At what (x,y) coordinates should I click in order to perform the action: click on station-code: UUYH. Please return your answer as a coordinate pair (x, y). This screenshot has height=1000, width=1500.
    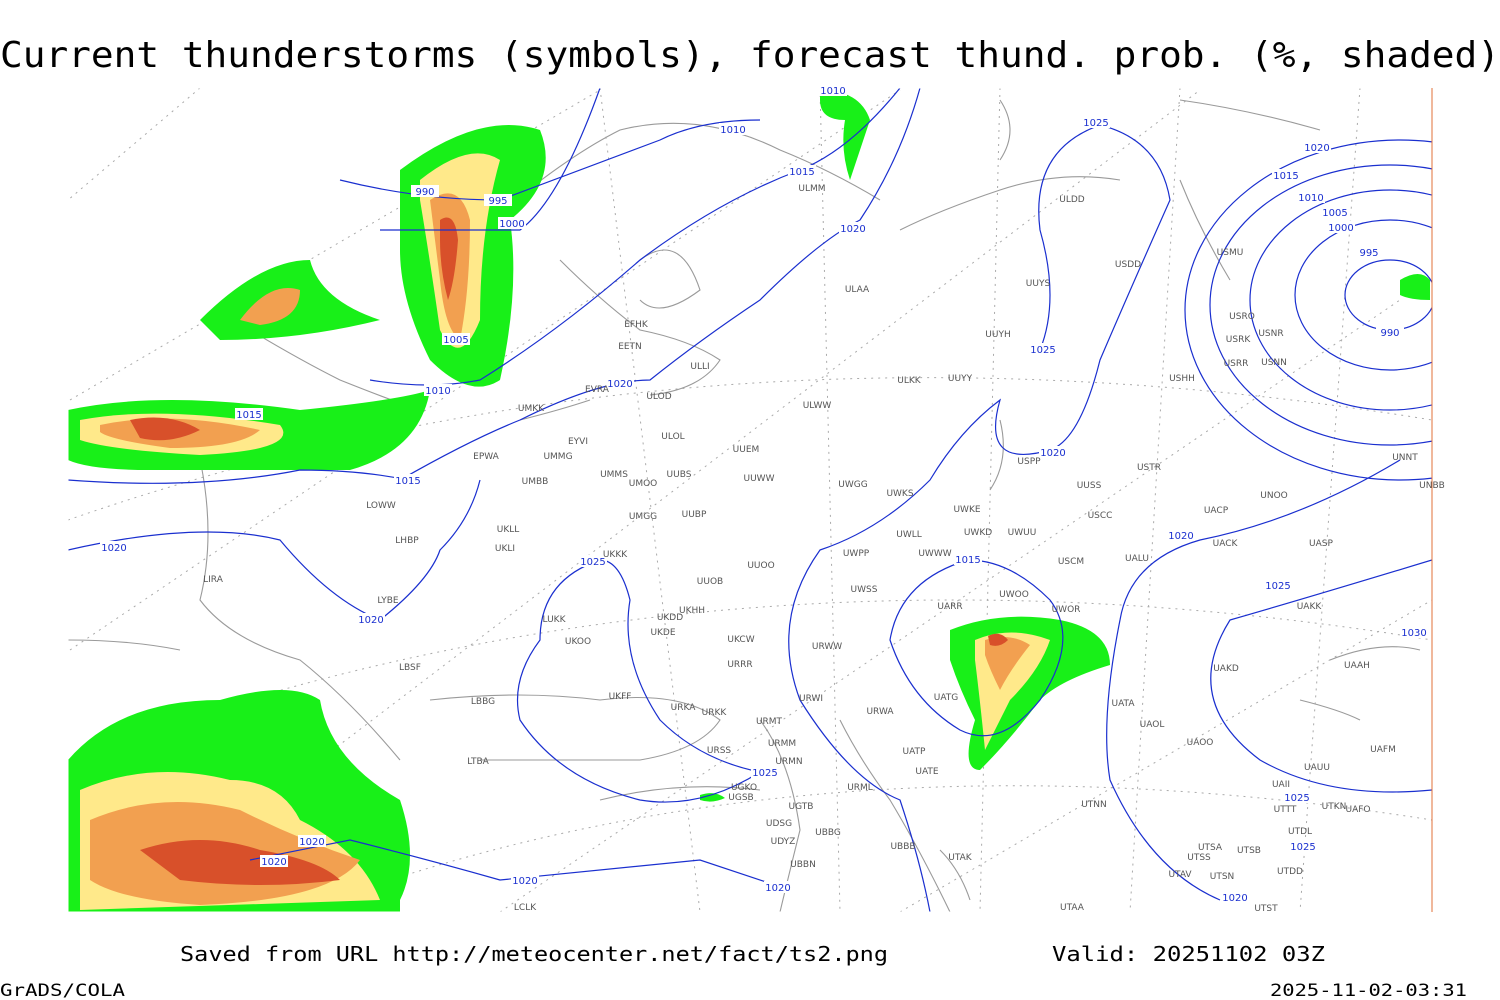
    Looking at the image, I should click on (997, 335).